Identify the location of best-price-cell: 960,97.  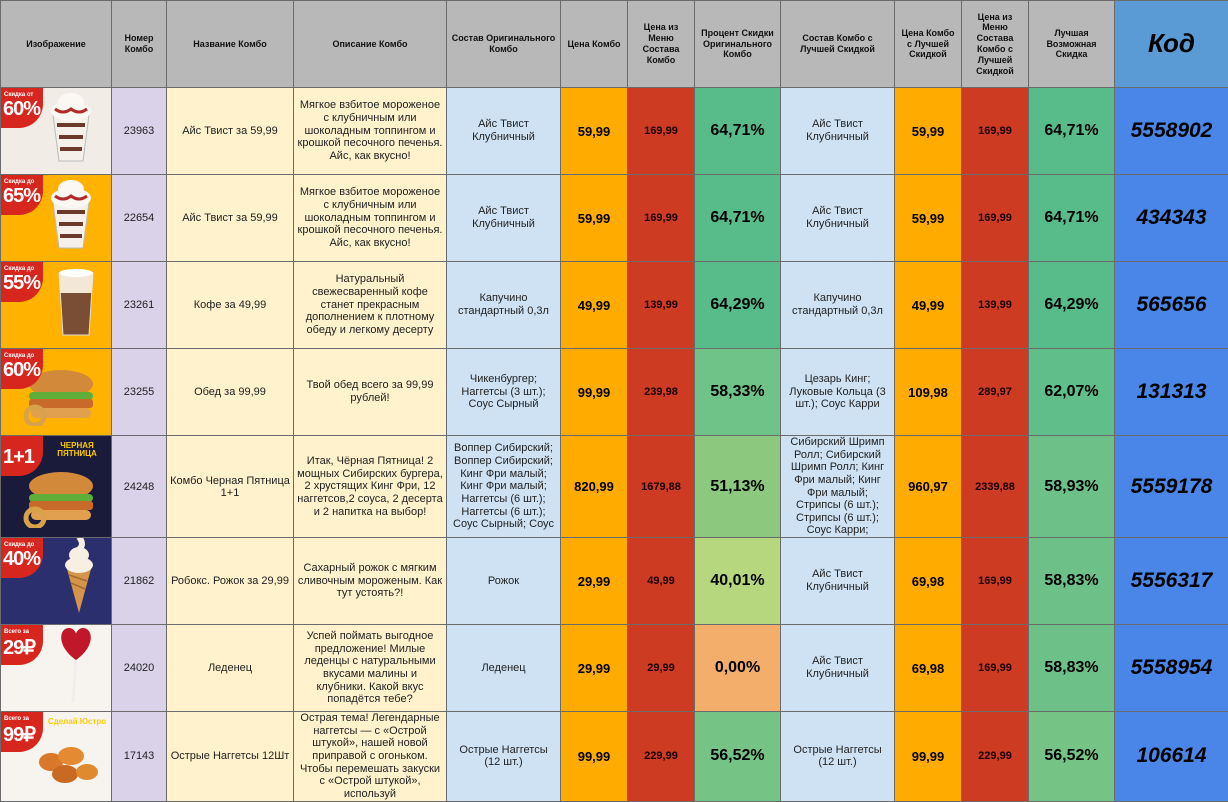
(928, 487).